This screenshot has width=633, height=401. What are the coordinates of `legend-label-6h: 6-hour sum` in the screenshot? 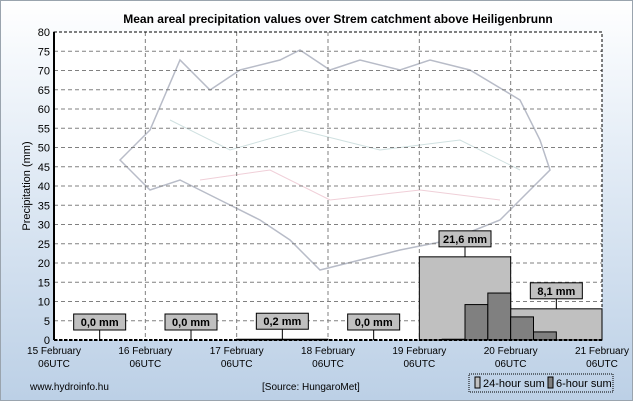 It's located at (584, 384).